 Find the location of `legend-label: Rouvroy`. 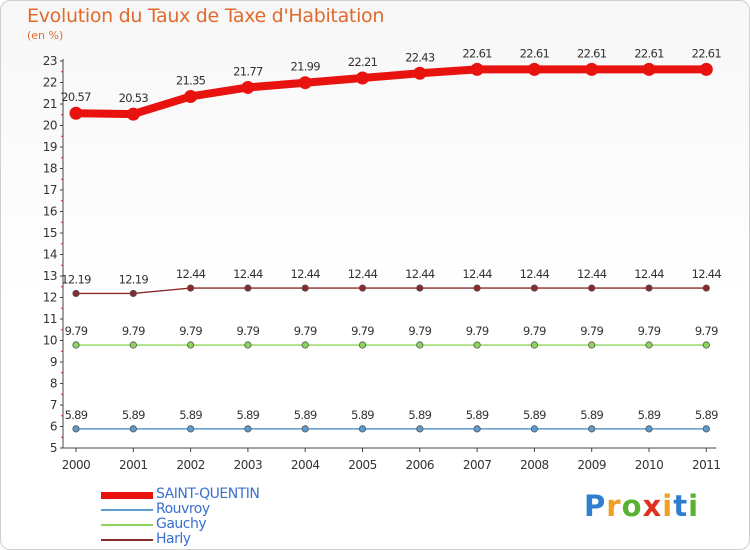

legend-label: Rouvroy is located at coordinates (183, 509).